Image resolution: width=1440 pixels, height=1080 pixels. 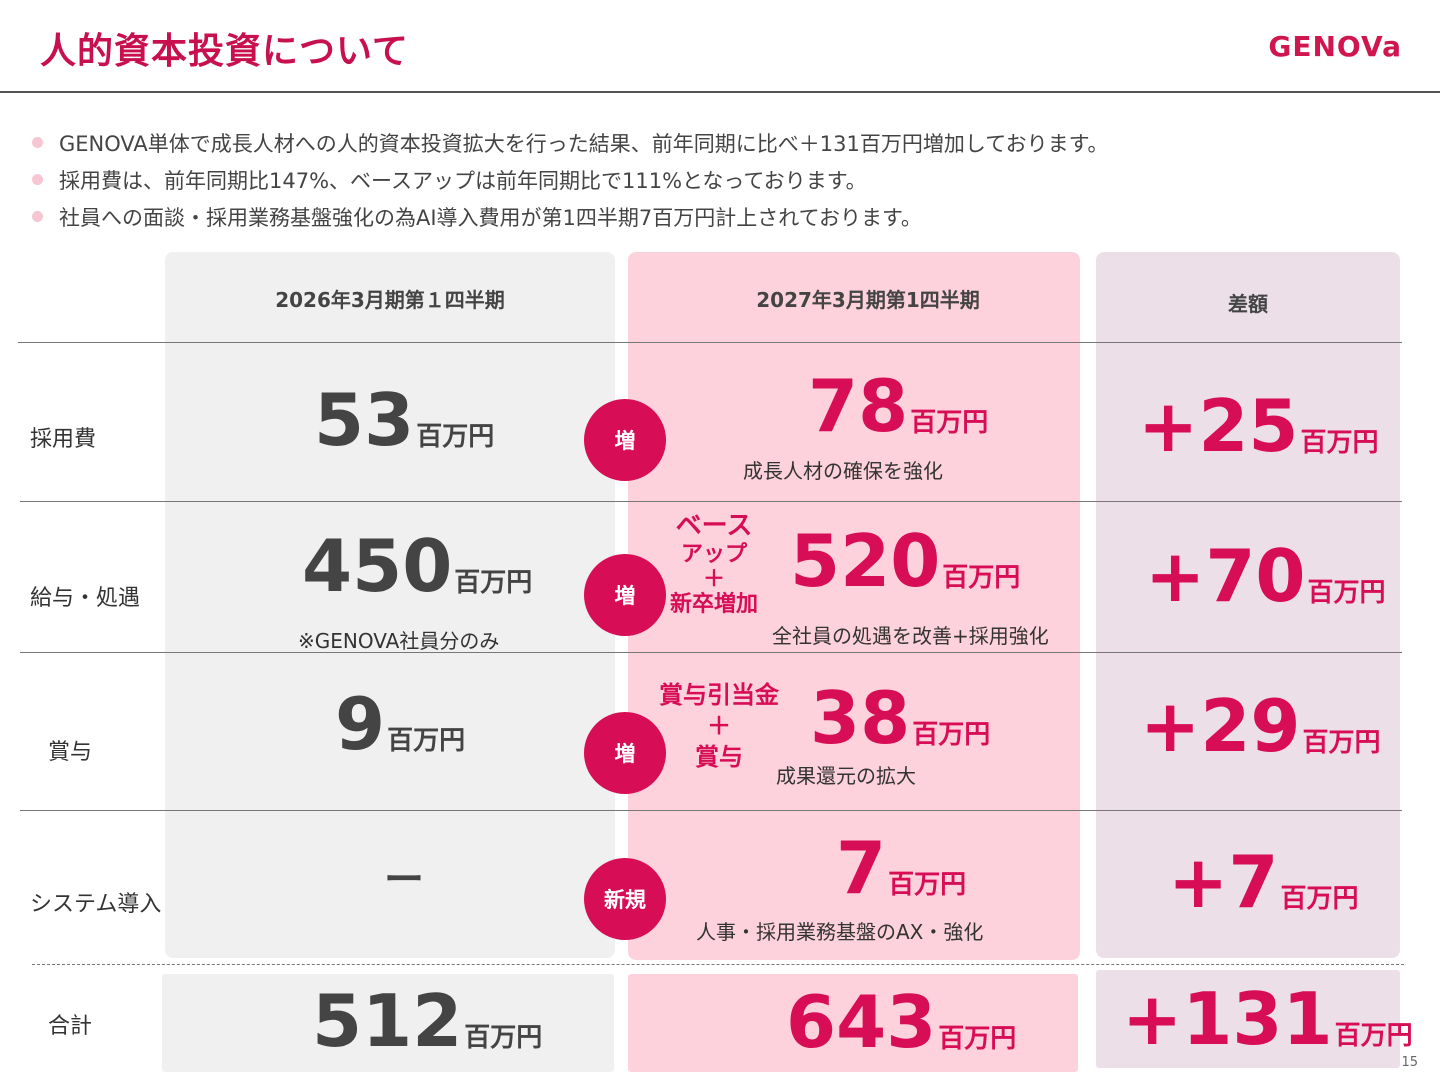 I want to click on row-label-bonus: 賞与, so click(x=70, y=752).